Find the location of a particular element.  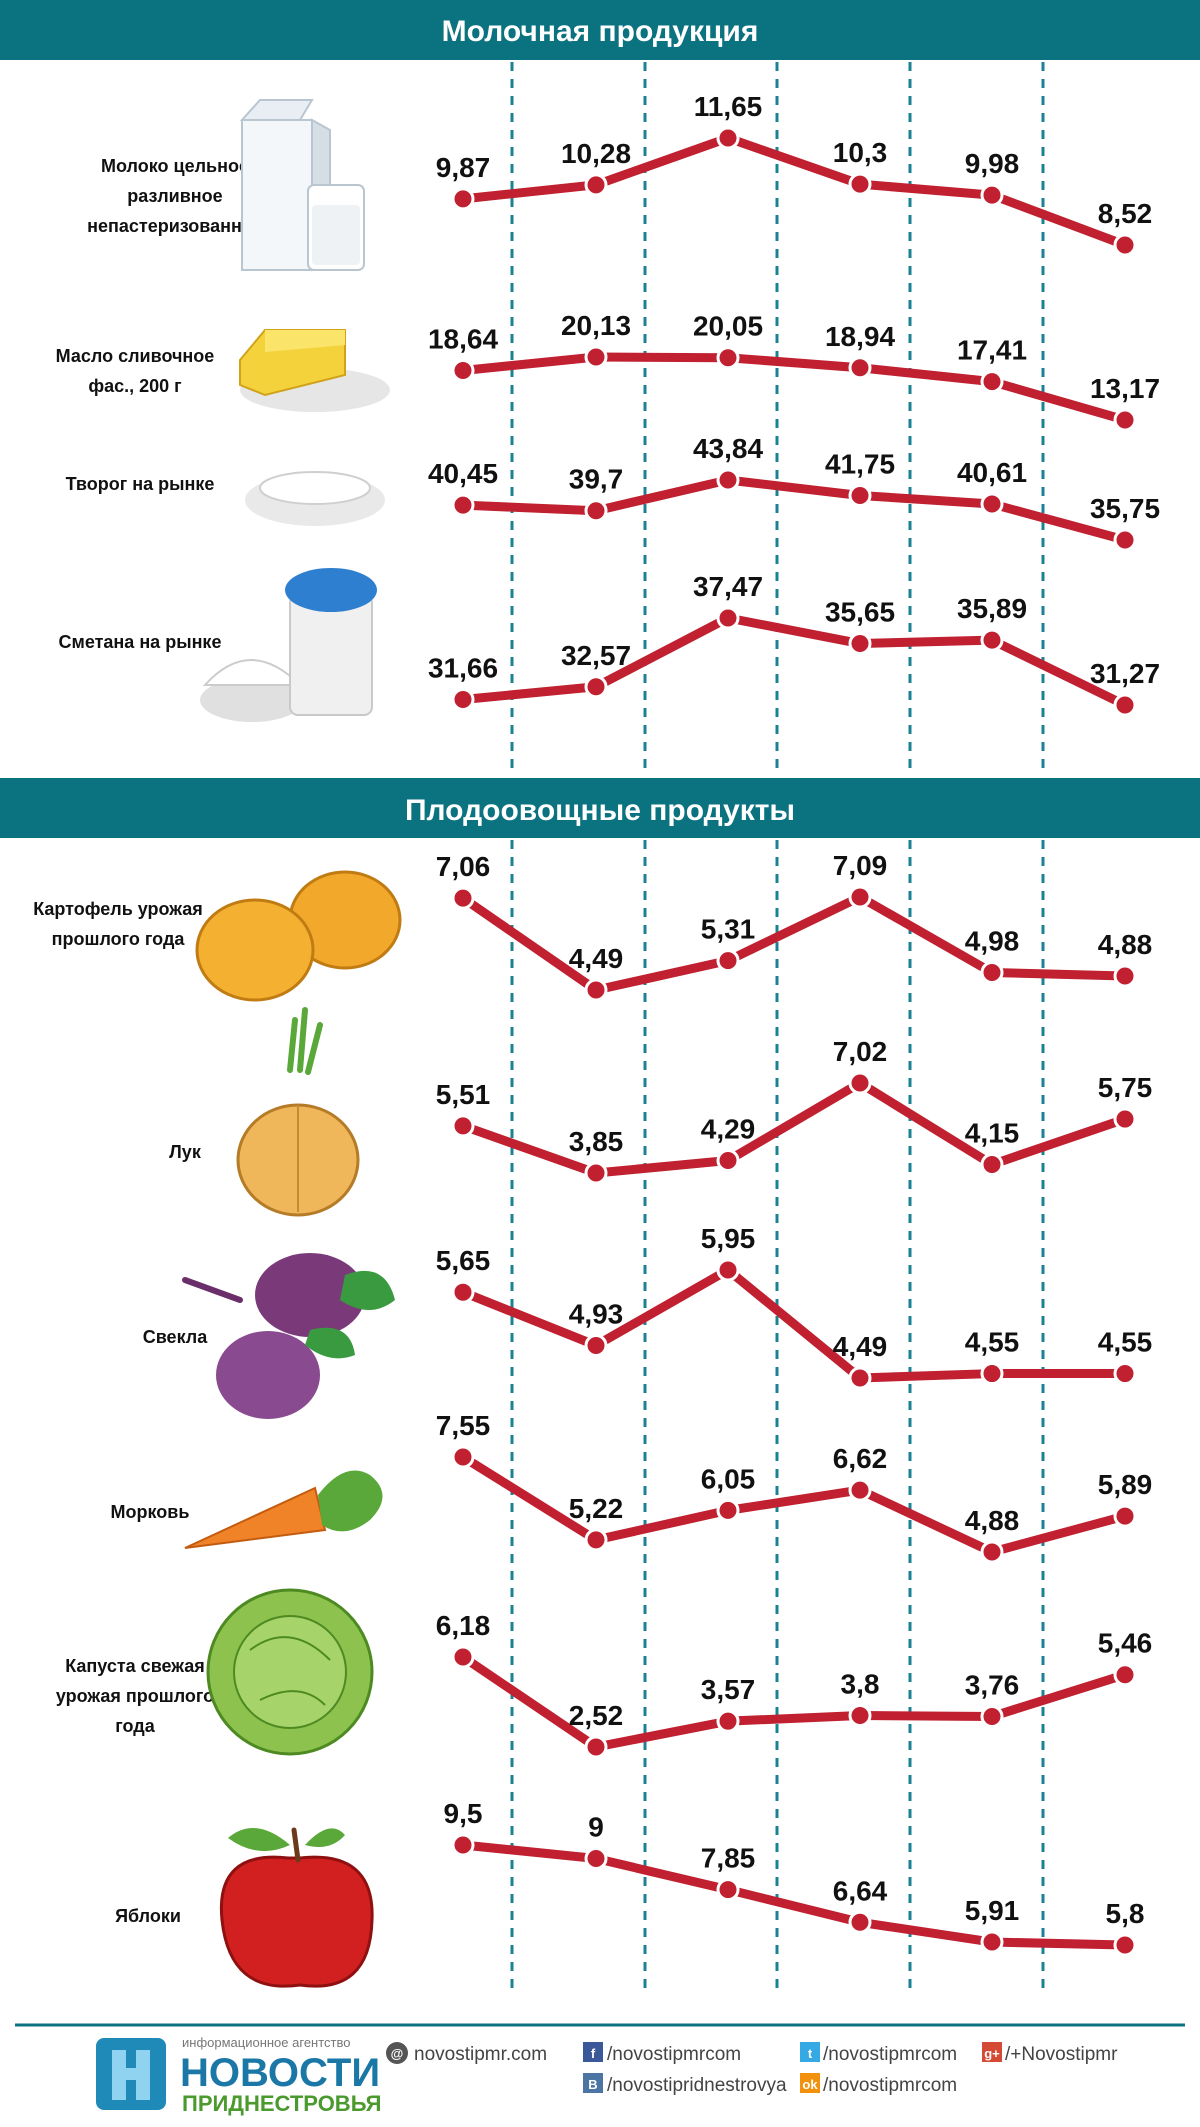

data-label: 5,91 is located at coordinates (992, 1910).